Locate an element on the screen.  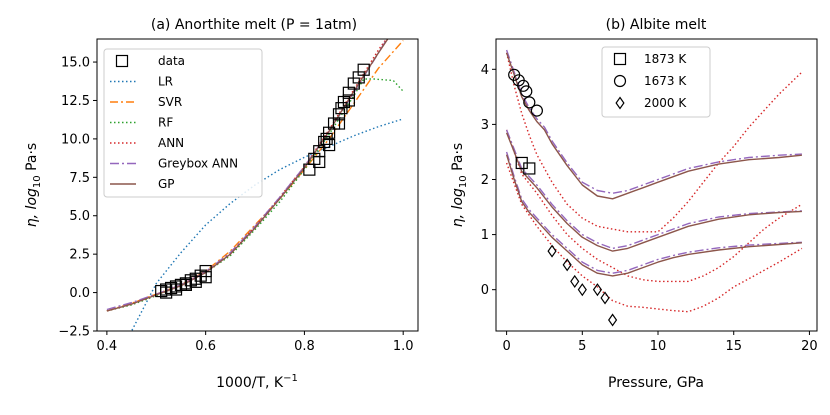
panel-b-legend: 1873 K 1673 K 2000 K is located at coordinates (656, 82).